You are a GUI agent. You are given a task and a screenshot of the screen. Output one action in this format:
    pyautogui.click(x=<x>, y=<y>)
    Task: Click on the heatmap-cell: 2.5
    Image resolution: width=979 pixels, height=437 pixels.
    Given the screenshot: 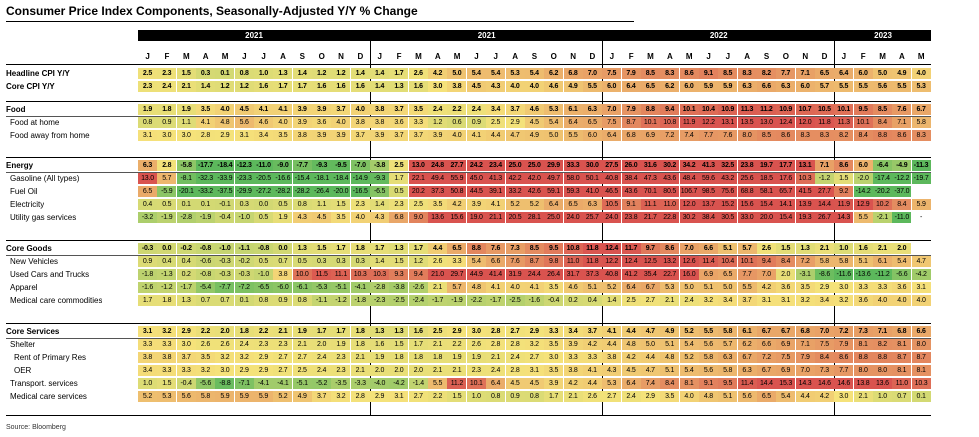 What is the action you would take?
    pyautogui.click(x=399, y=165)
    